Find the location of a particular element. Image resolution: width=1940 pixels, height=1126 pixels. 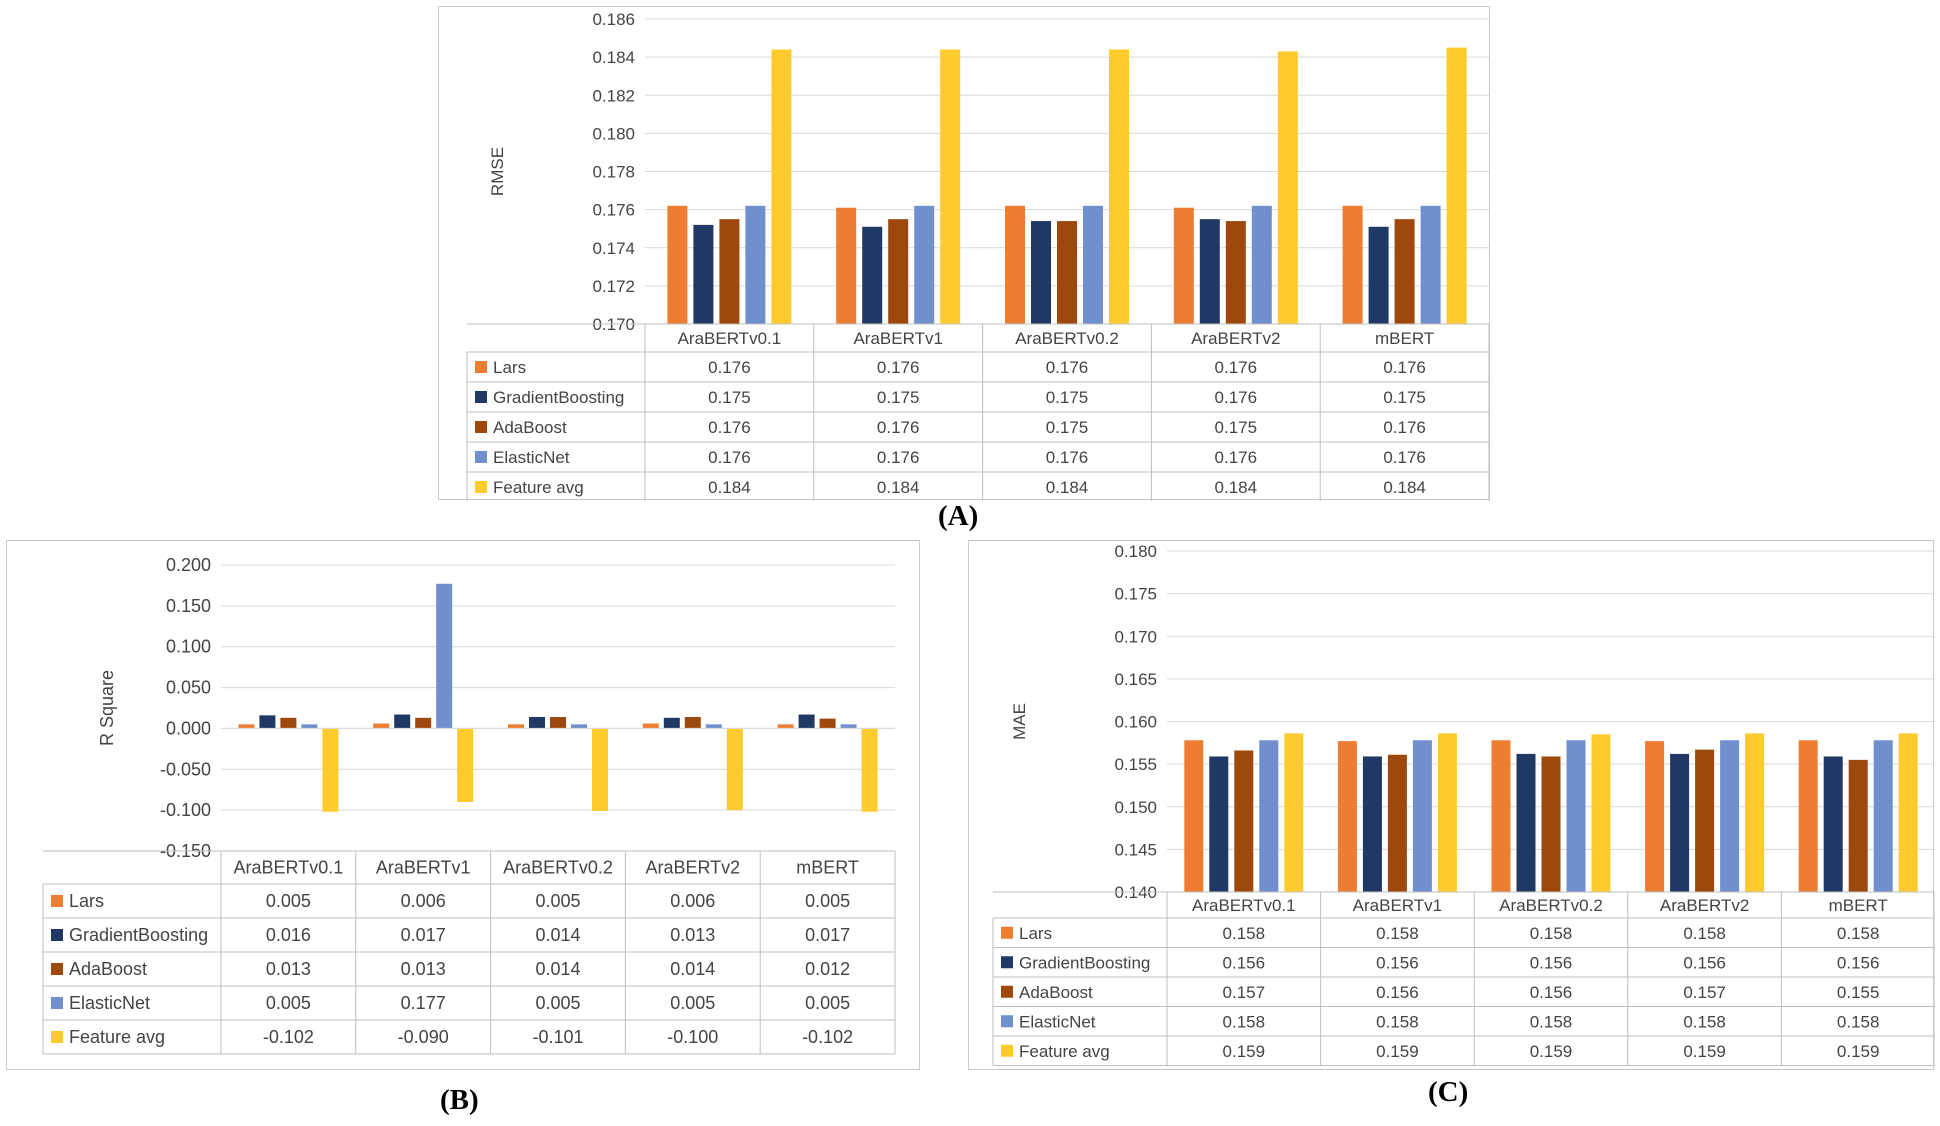

category-label: AraBERTv0.1 is located at coordinates (730, 338).